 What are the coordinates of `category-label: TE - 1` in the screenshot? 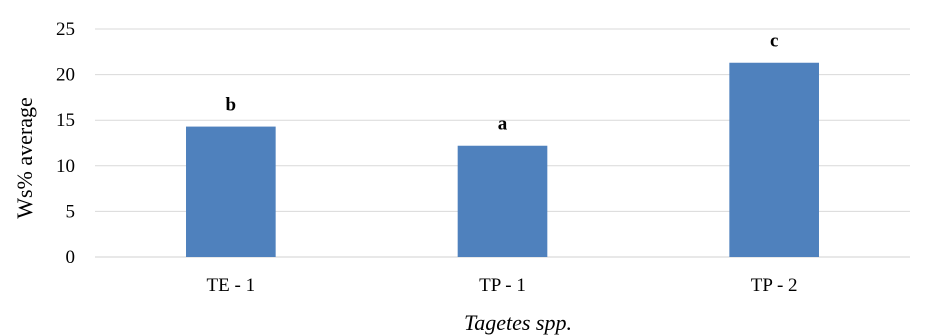 It's located at (231, 285).